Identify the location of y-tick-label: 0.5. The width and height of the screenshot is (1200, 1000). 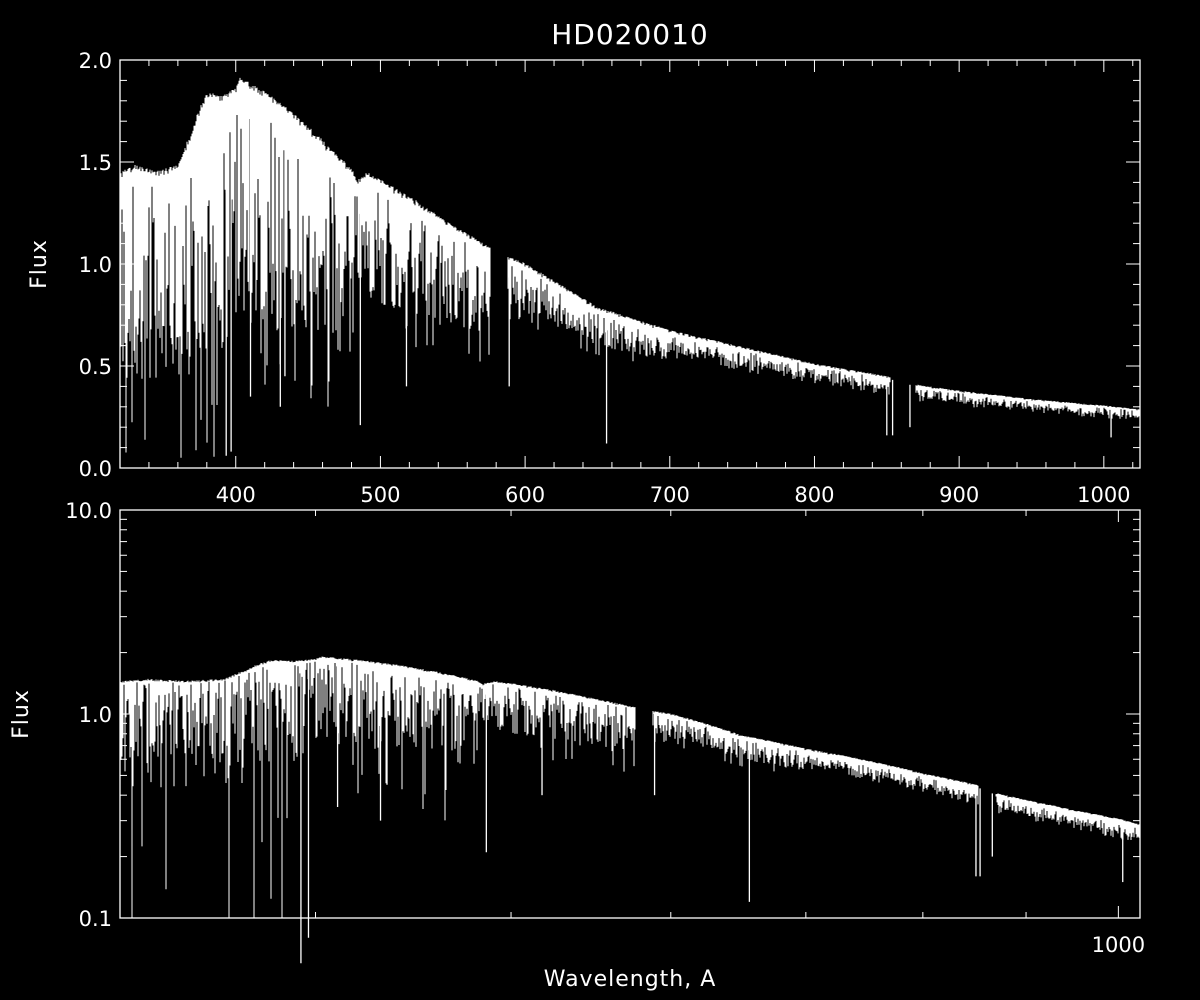
(95, 367).